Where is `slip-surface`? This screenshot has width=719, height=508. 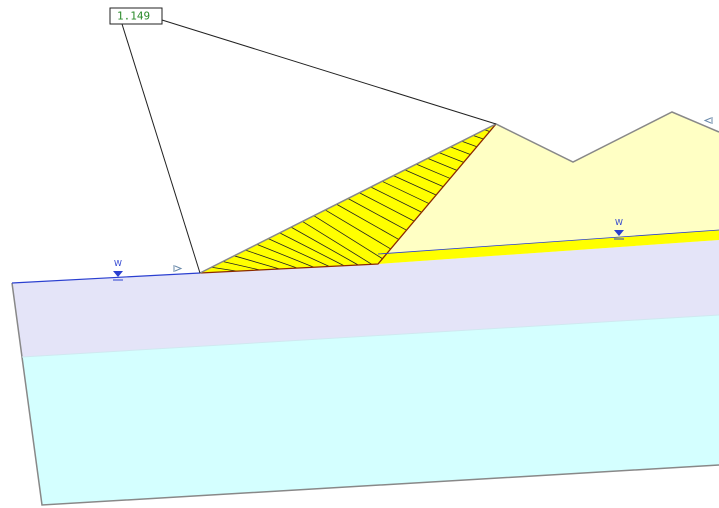 slip-surface is located at coordinates (348, 198).